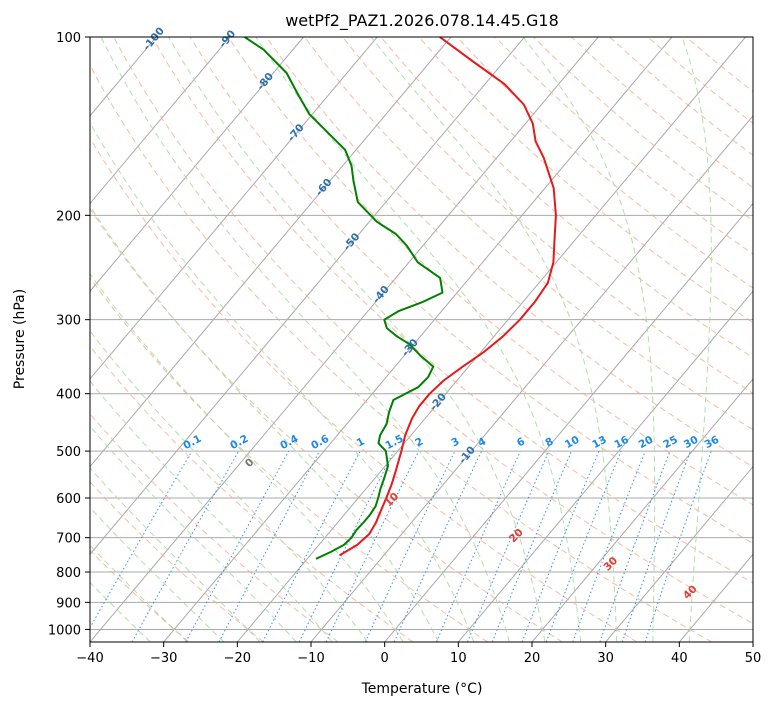  Describe the element at coordinates (521, 442) in the screenshot. I see `mixing-ratio-label: 6` at that location.